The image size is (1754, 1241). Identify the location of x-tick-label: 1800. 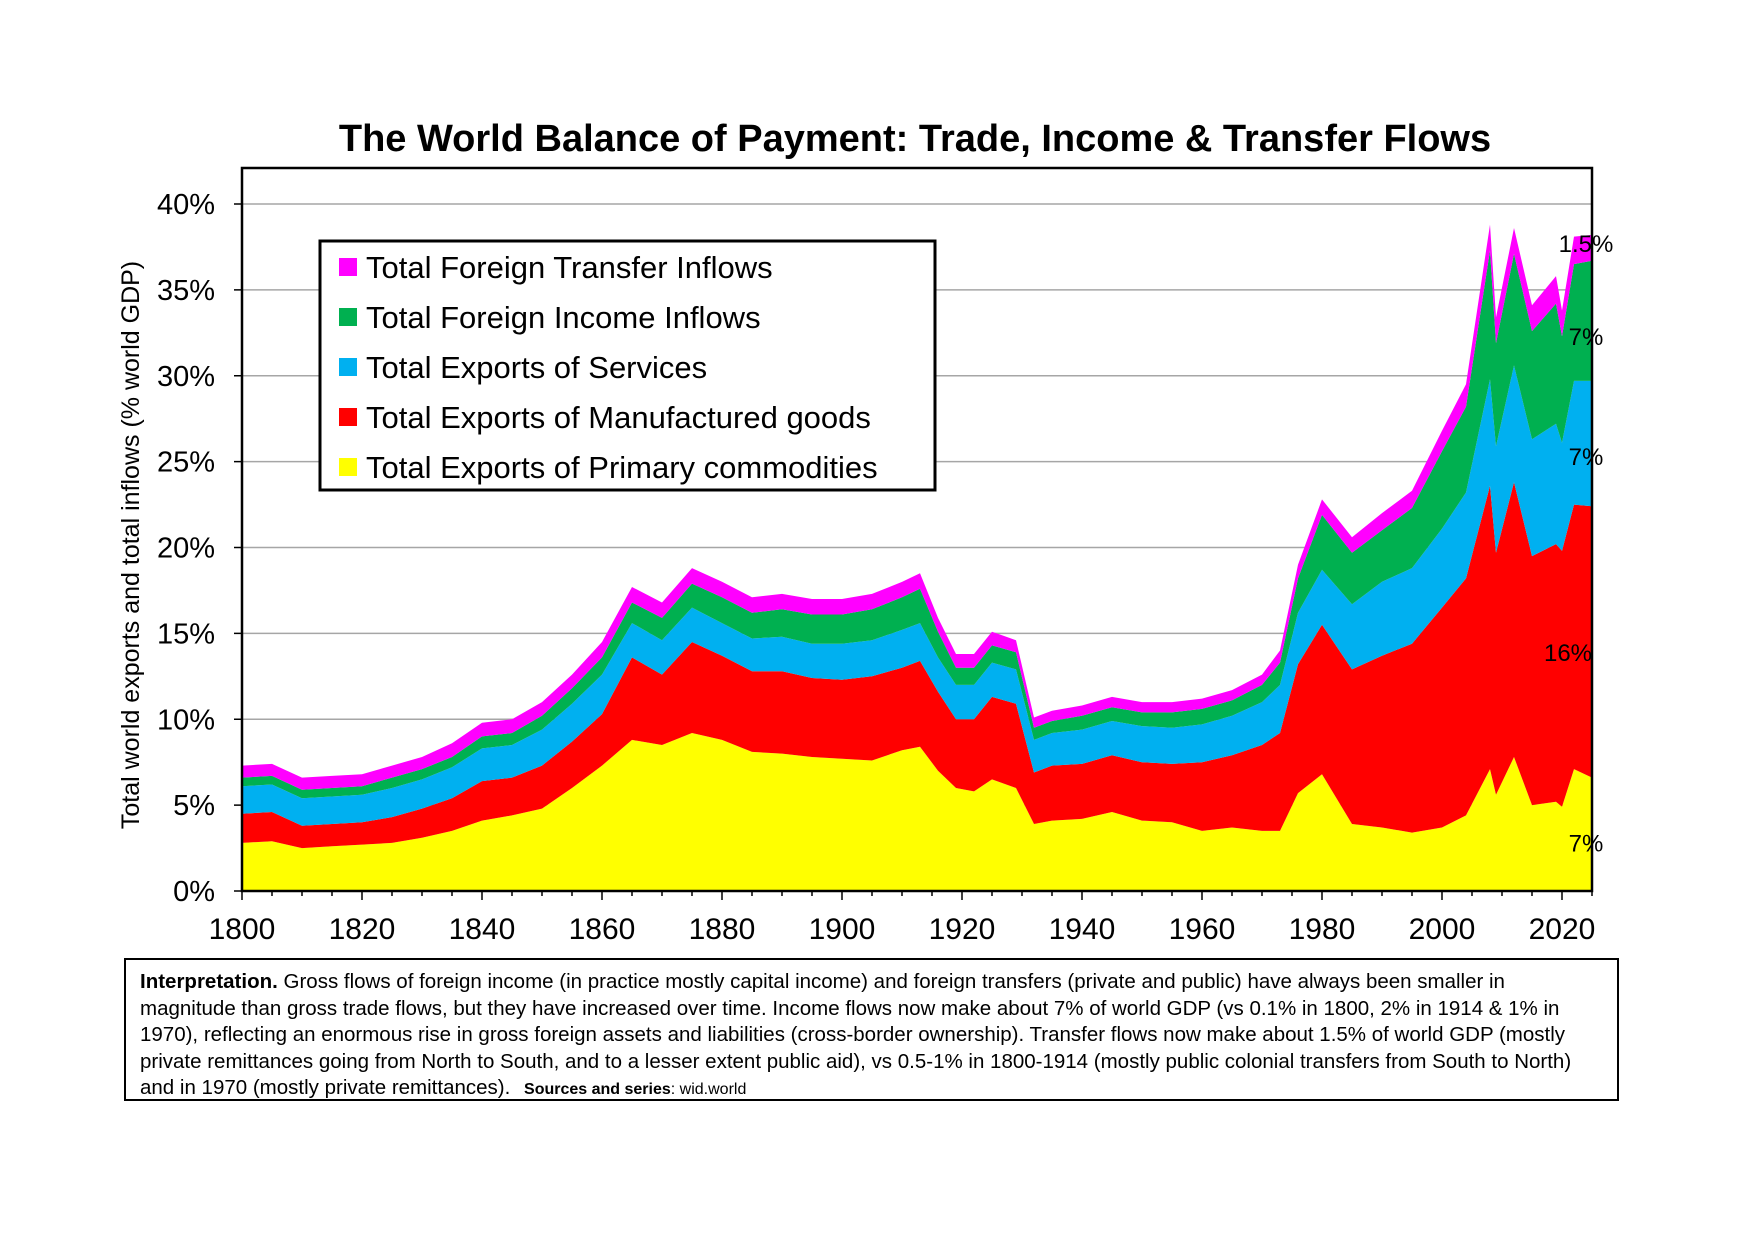
(242, 929).